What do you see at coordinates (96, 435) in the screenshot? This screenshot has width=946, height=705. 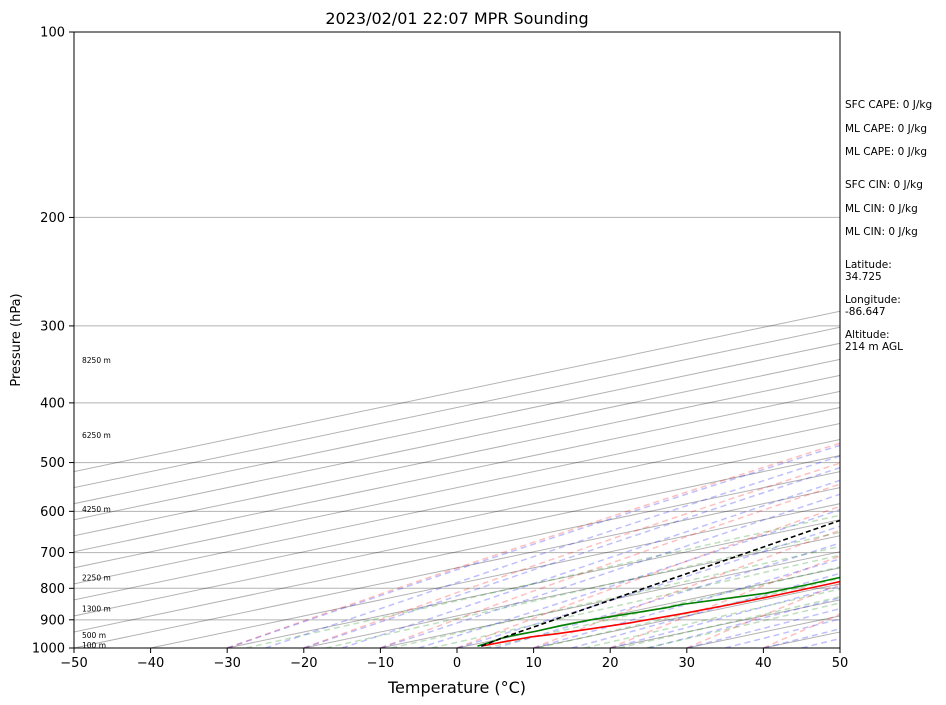 I see `height-label: 6250 m` at bounding box center [96, 435].